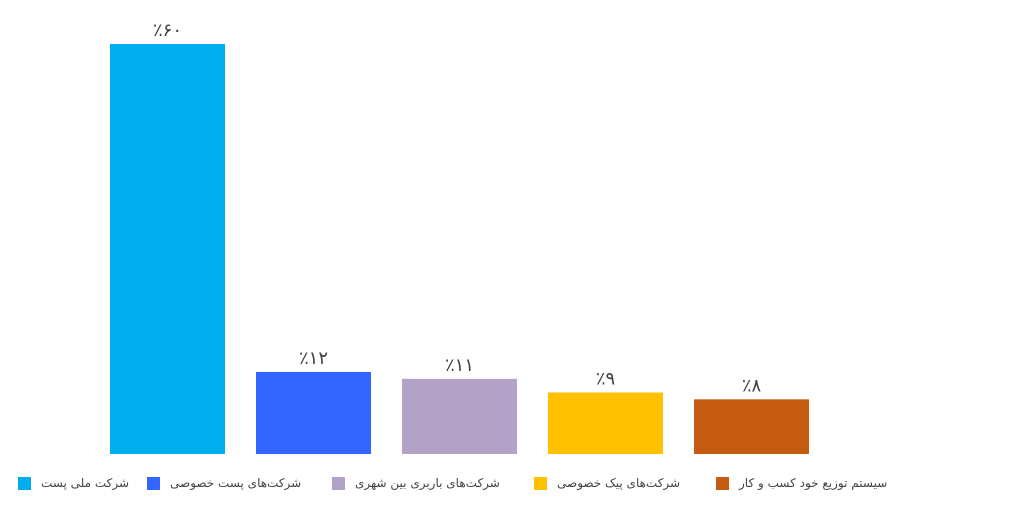  Describe the element at coordinates (605, 423) in the screenshot. I see `bar-courier` at that location.